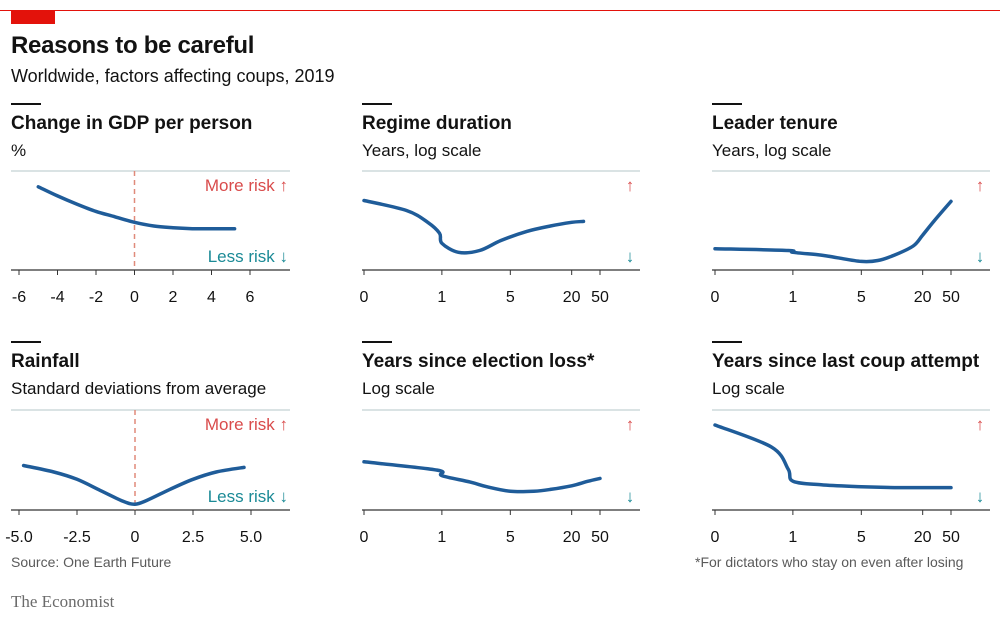  What do you see at coordinates (63, 601) in the screenshot?
I see `brand-logo: The Economist` at bounding box center [63, 601].